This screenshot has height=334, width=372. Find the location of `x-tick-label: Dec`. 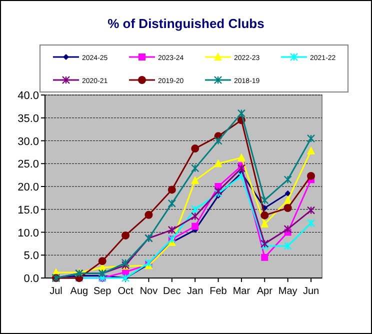

x-tick-label: Dec is located at coordinates (172, 291).